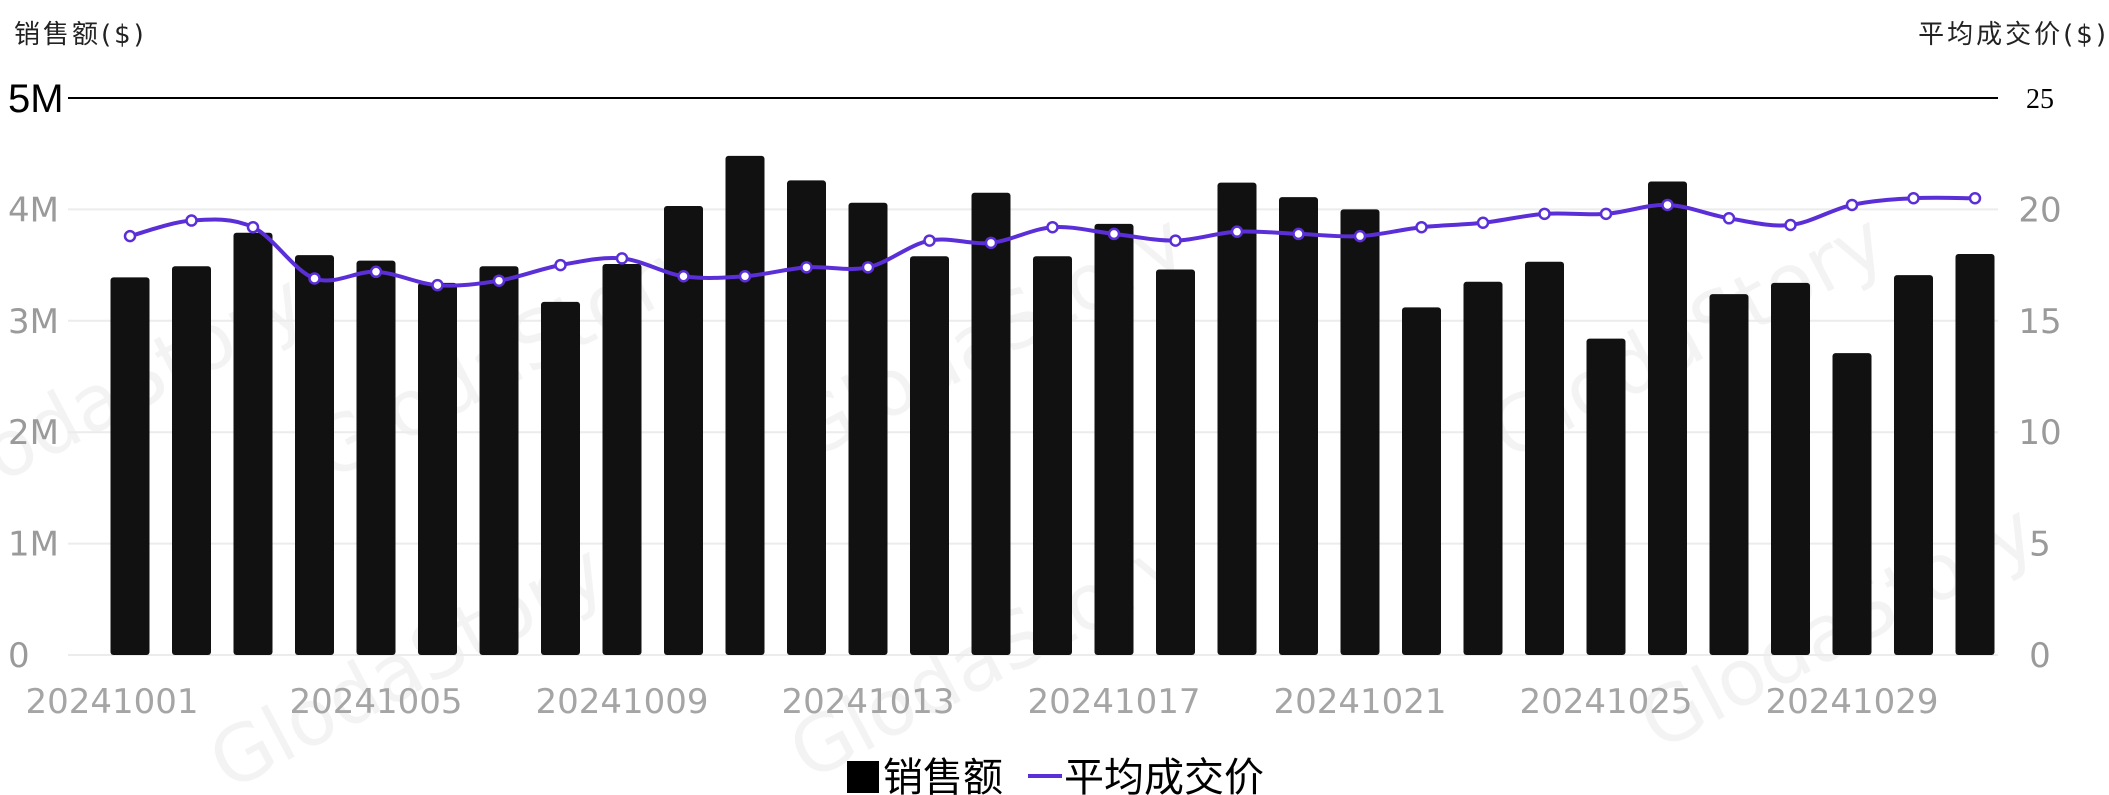  Describe the element at coordinates (1055, 775) in the screenshot. I see `legend: 销售额 平均成交价` at that location.